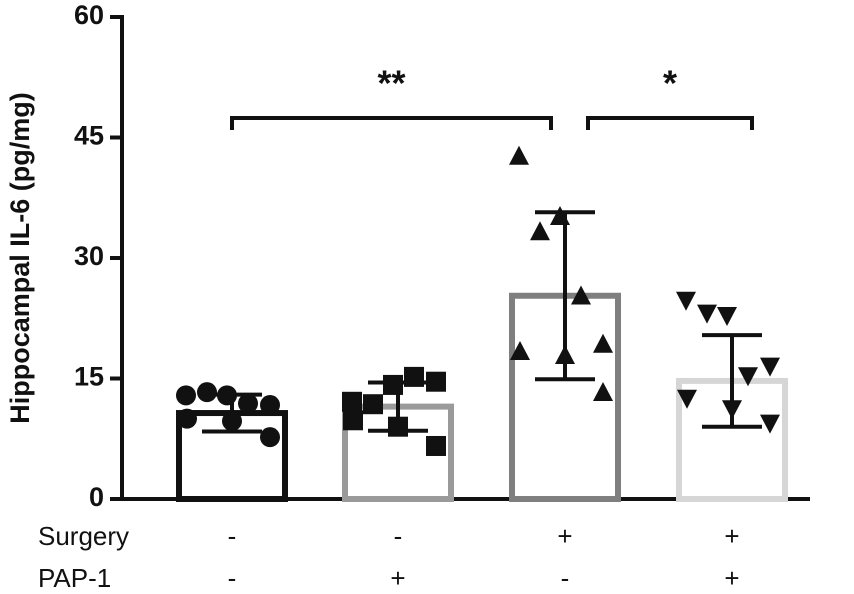 The image size is (854, 594). What do you see at coordinates (89, 377) in the screenshot?
I see `y-tick-label: 15` at bounding box center [89, 377].